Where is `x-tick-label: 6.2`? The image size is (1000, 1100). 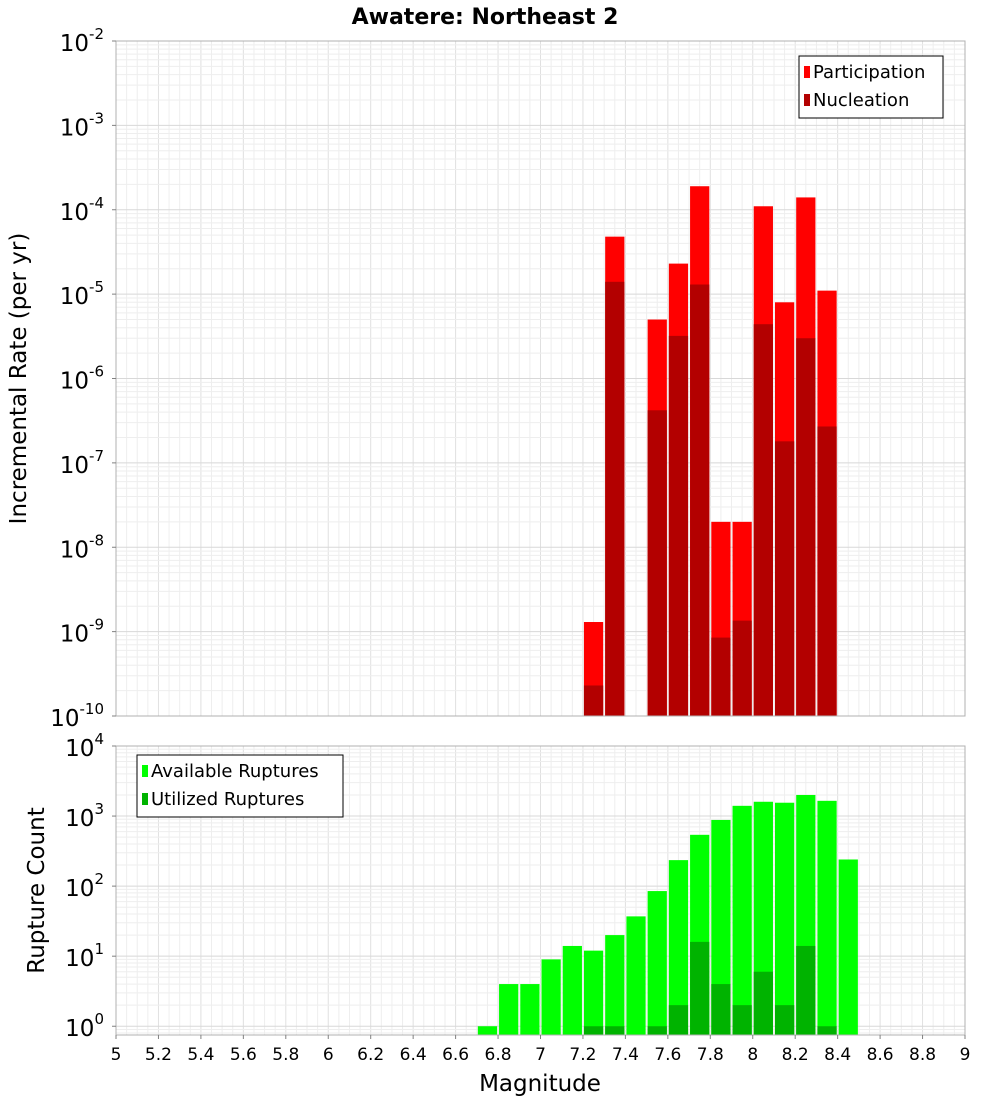
x-tick-label: 6.2 is located at coordinates (370, 1055).